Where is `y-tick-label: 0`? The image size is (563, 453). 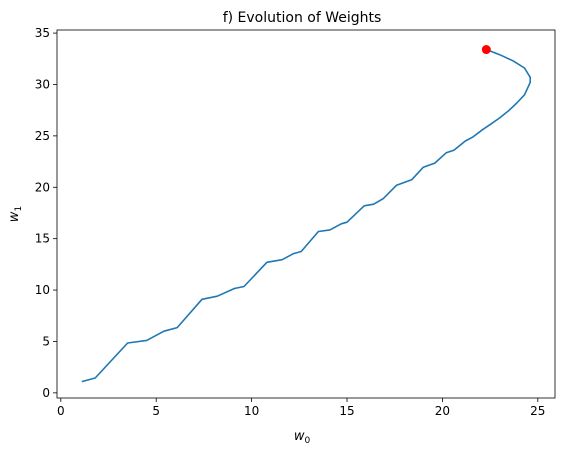
y-tick-label: 0 is located at coordinates (46, 393).